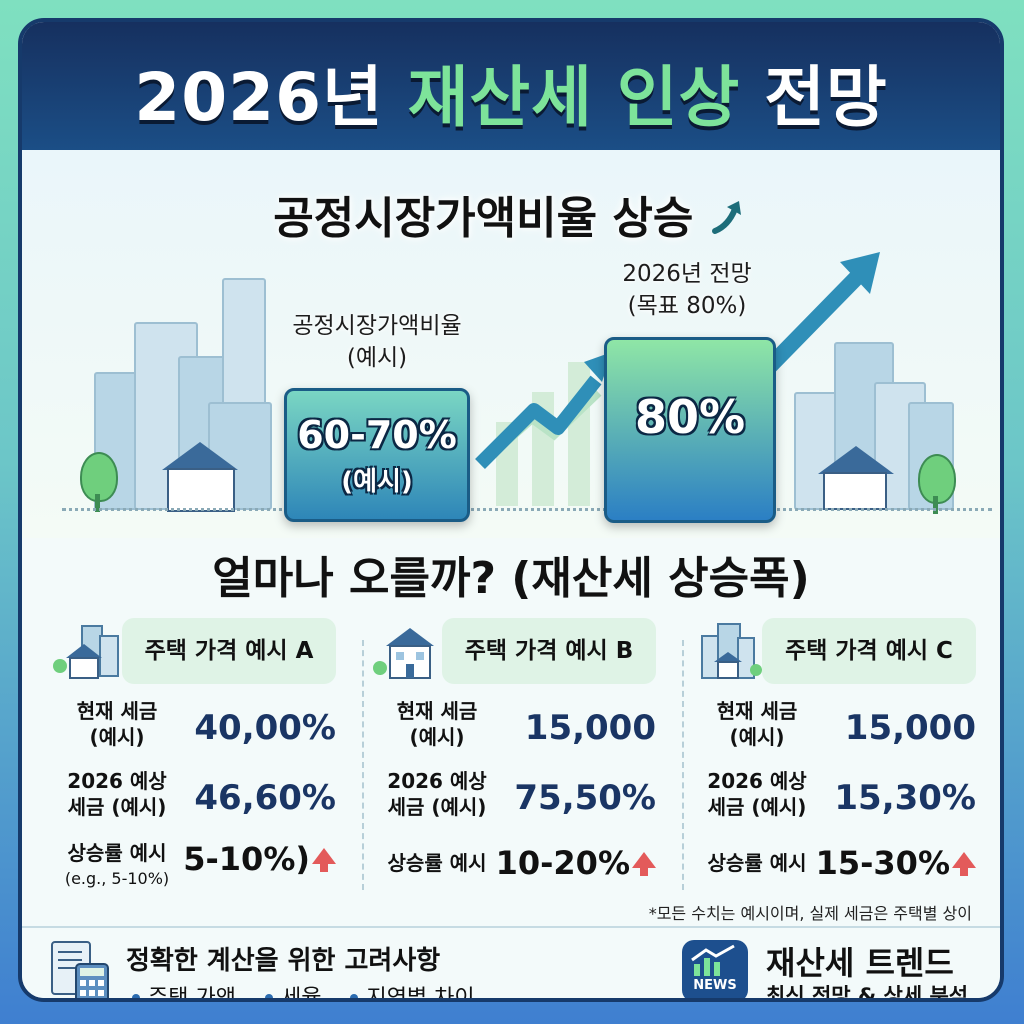 Image resolution: width=1024 pixels, height=1024 pixels. Describe the element at coordinates (810, 913) in the screenshot. I see `disclaimer: *모든 수치는 예시이며, 실제 세금은 주택별 상이` at that location.